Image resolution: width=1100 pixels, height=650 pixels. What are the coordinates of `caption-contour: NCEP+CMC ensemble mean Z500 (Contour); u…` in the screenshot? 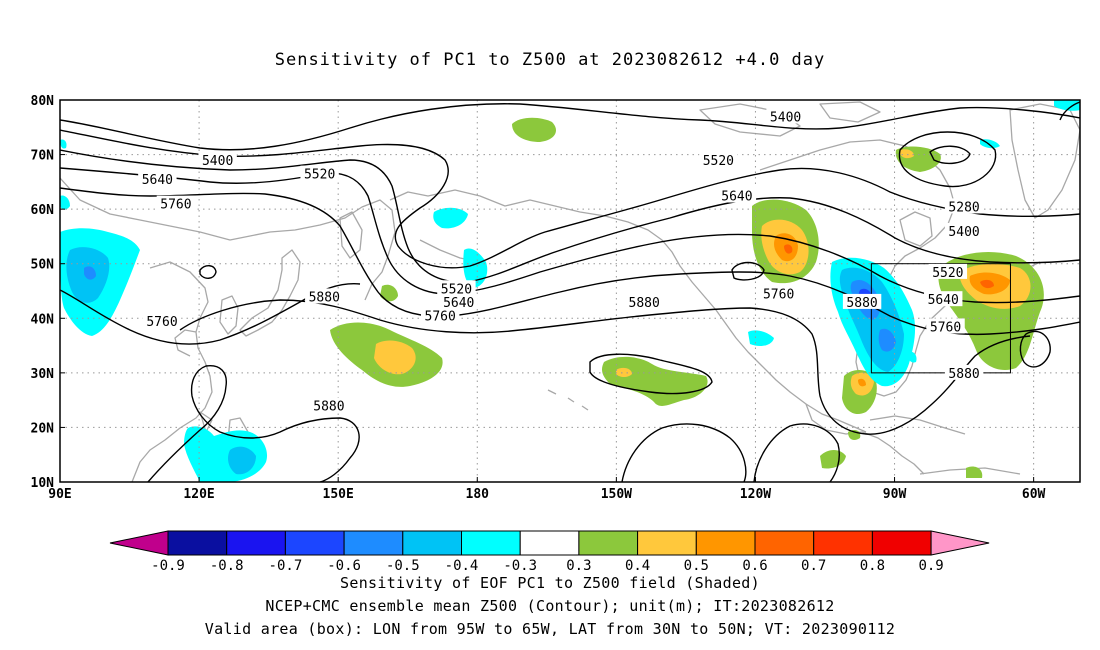 It's located at (550, 606).